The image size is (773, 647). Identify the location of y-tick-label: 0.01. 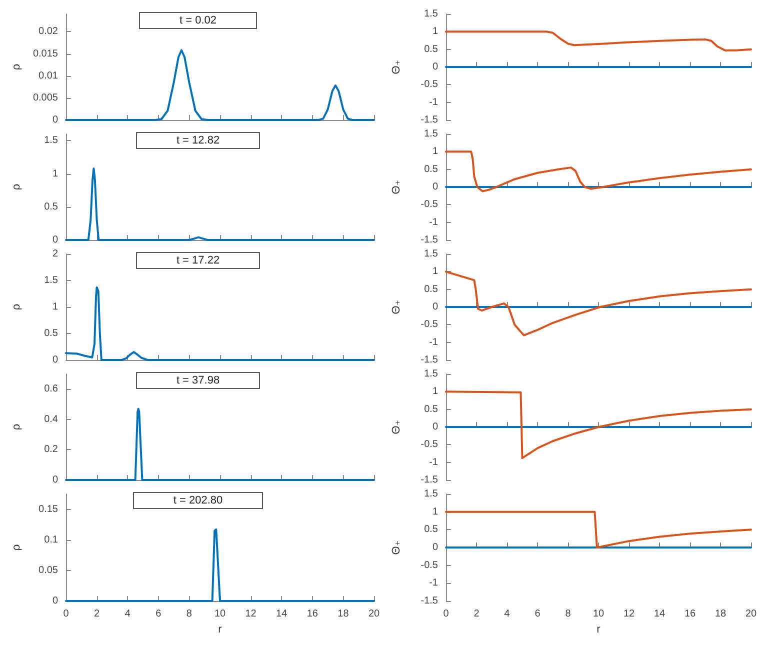
(48, 76).